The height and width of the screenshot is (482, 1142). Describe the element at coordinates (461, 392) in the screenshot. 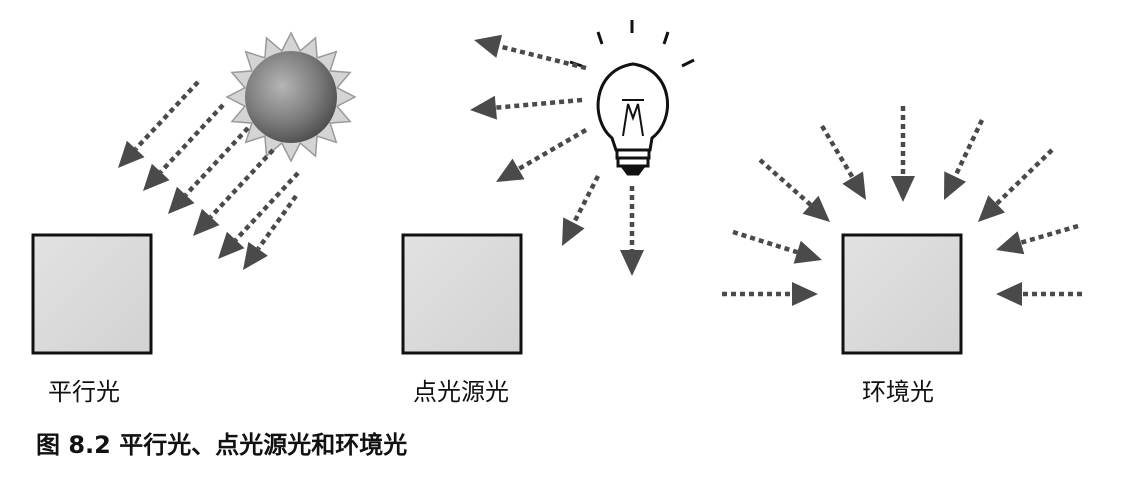

I see `label-point-light: 点光源光` at that location.